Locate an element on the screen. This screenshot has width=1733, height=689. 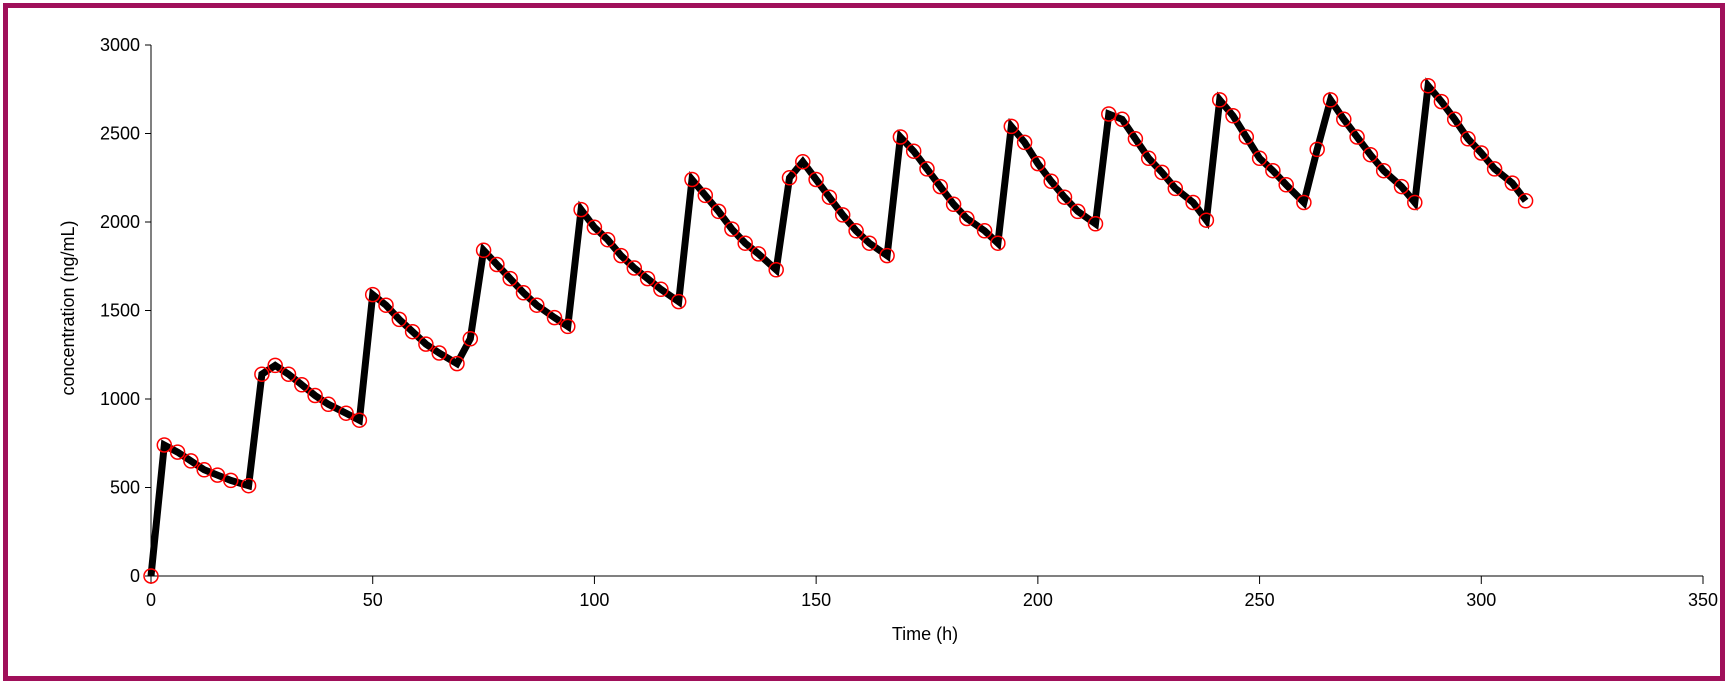
x-tick-label: 100 is located at coordinates (594, 600).